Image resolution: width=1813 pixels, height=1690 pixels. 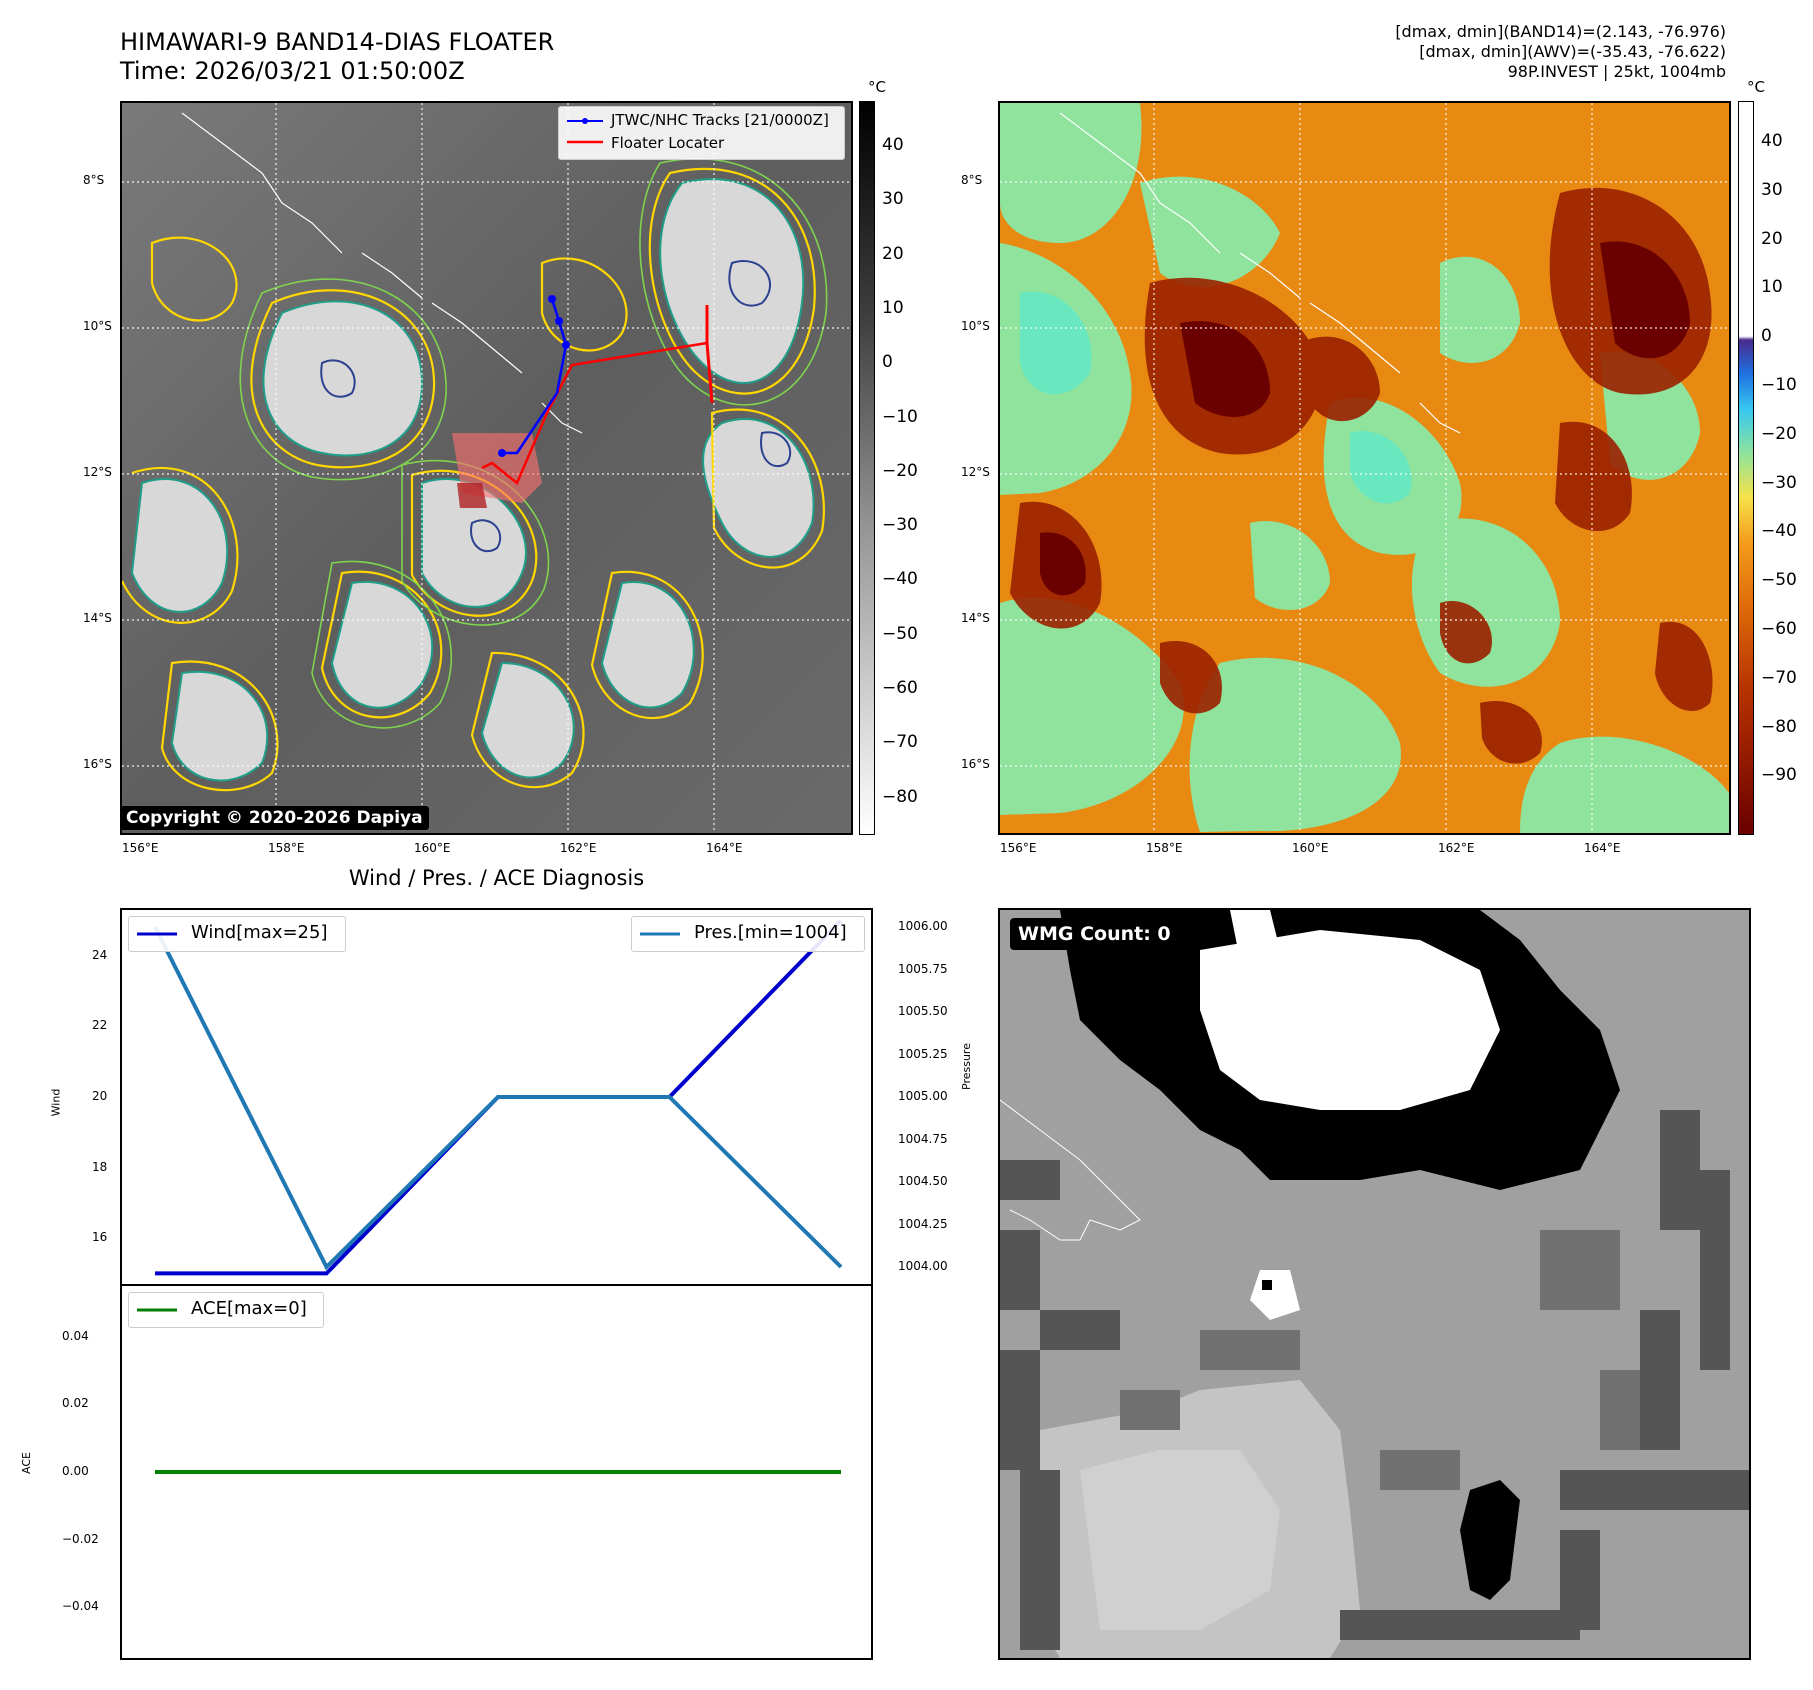 What do you see at coordinates (867, 468) in the screenshot?
I see `left-colorbar` at bounding box center [867, 468].